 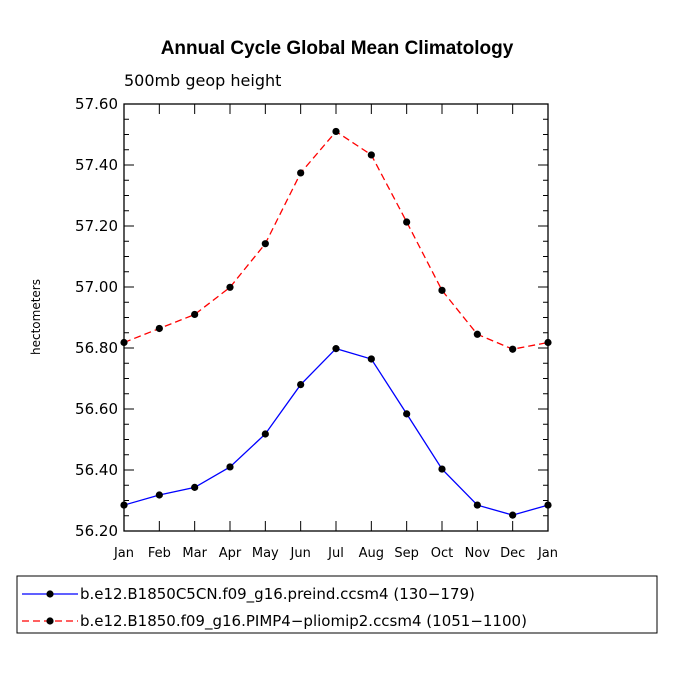 I want to click on y-tick-labels: 56.20 56.40 56.60 56.80 57.00 57.20 57.40 57.60, so click(x=96, y=317).